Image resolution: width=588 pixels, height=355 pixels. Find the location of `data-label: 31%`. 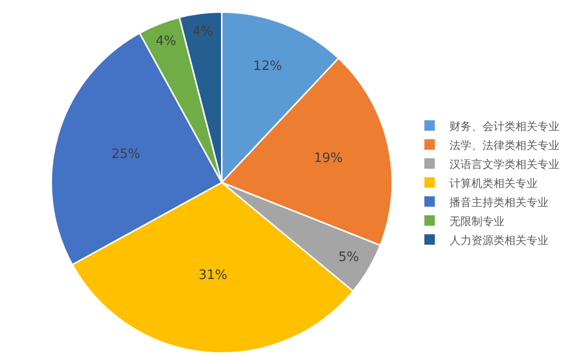

data-label: 31% is located at coordinates (213, 275).